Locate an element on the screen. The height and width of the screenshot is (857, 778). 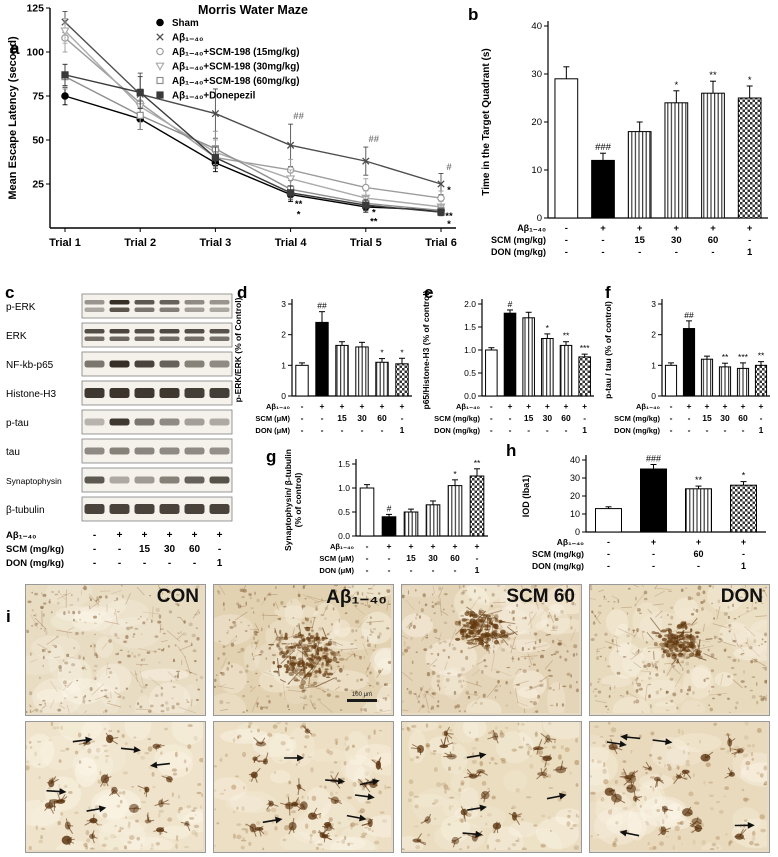
panel-label-c: c is located at coordinates (10, 292).